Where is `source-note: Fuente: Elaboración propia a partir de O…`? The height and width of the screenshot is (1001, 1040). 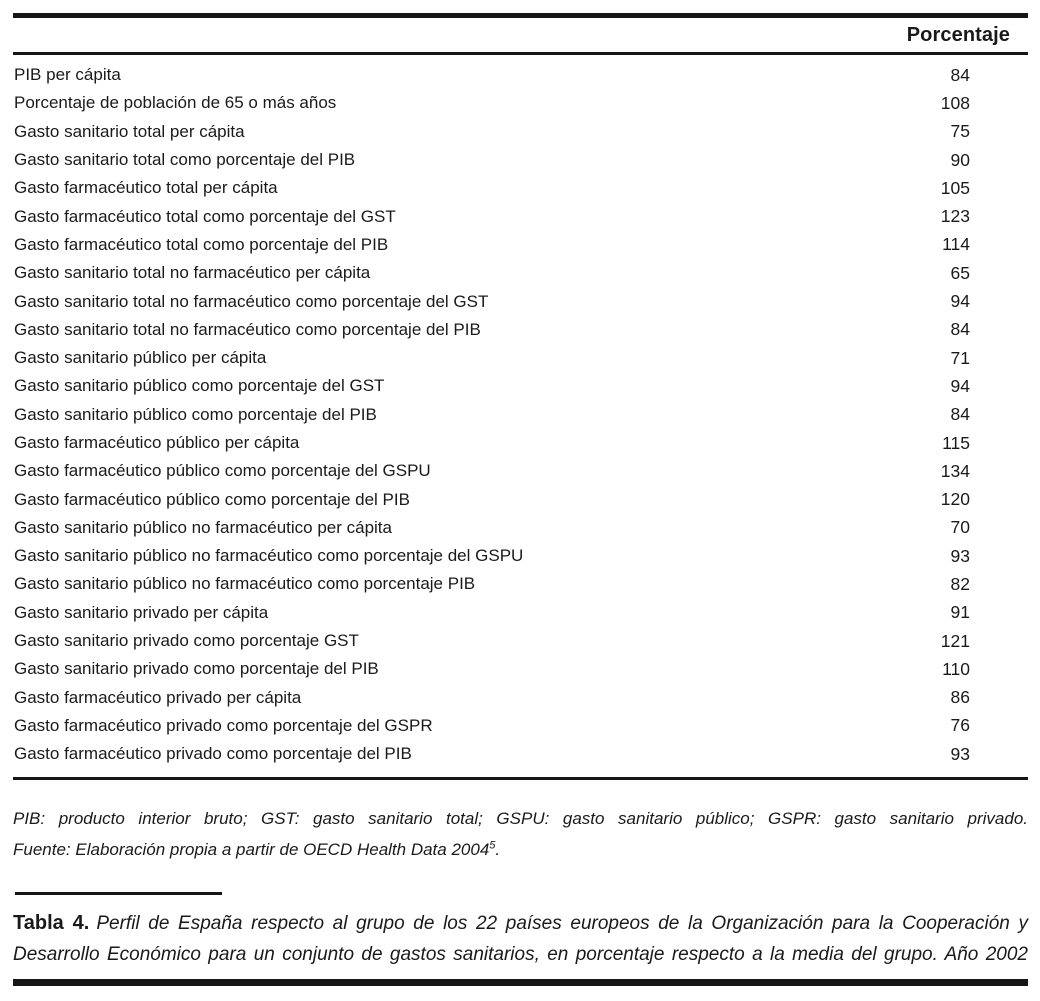
source-note: Fuente: Elaboración propia a partir de O… is located at coordinates (520, 849).